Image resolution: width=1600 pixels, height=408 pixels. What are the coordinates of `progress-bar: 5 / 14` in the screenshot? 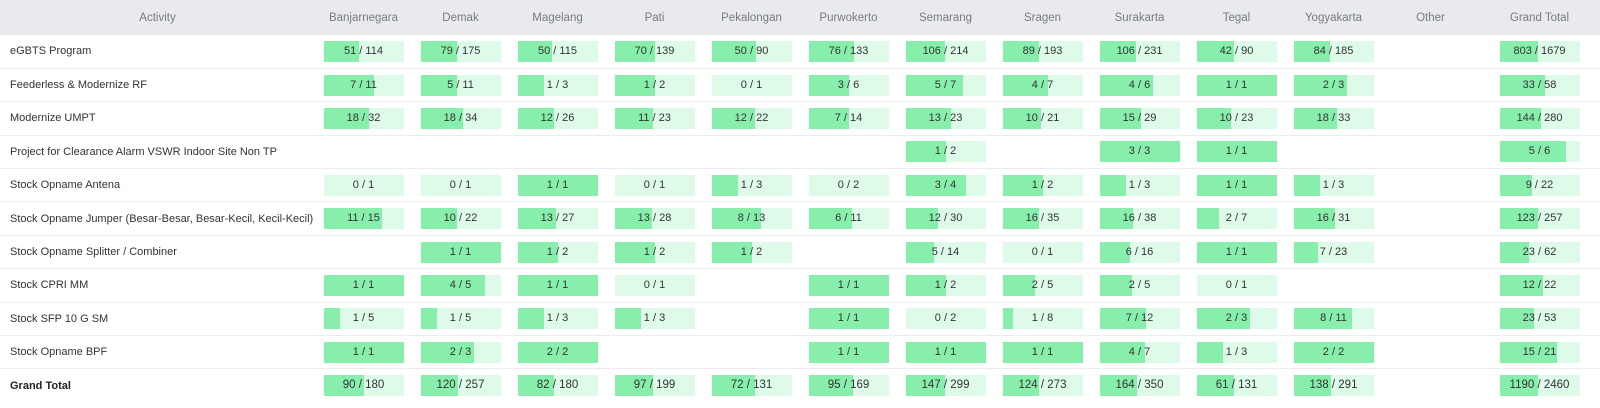 It's located at (945, 252).